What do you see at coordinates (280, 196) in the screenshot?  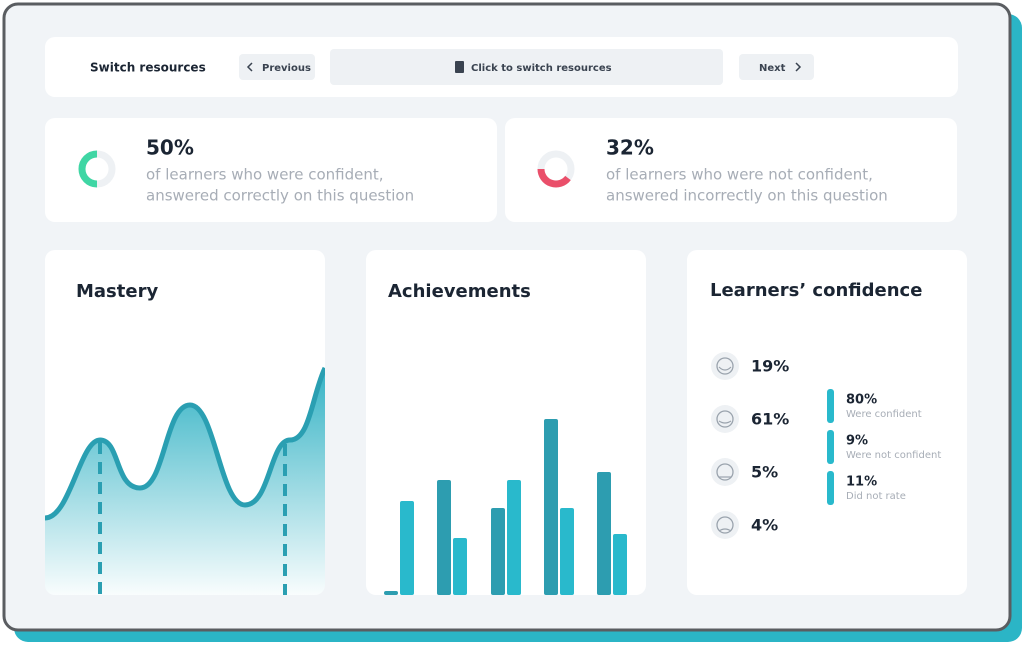 I see `stat-text: answered correctly on this question` at bounding box center [280, 196].